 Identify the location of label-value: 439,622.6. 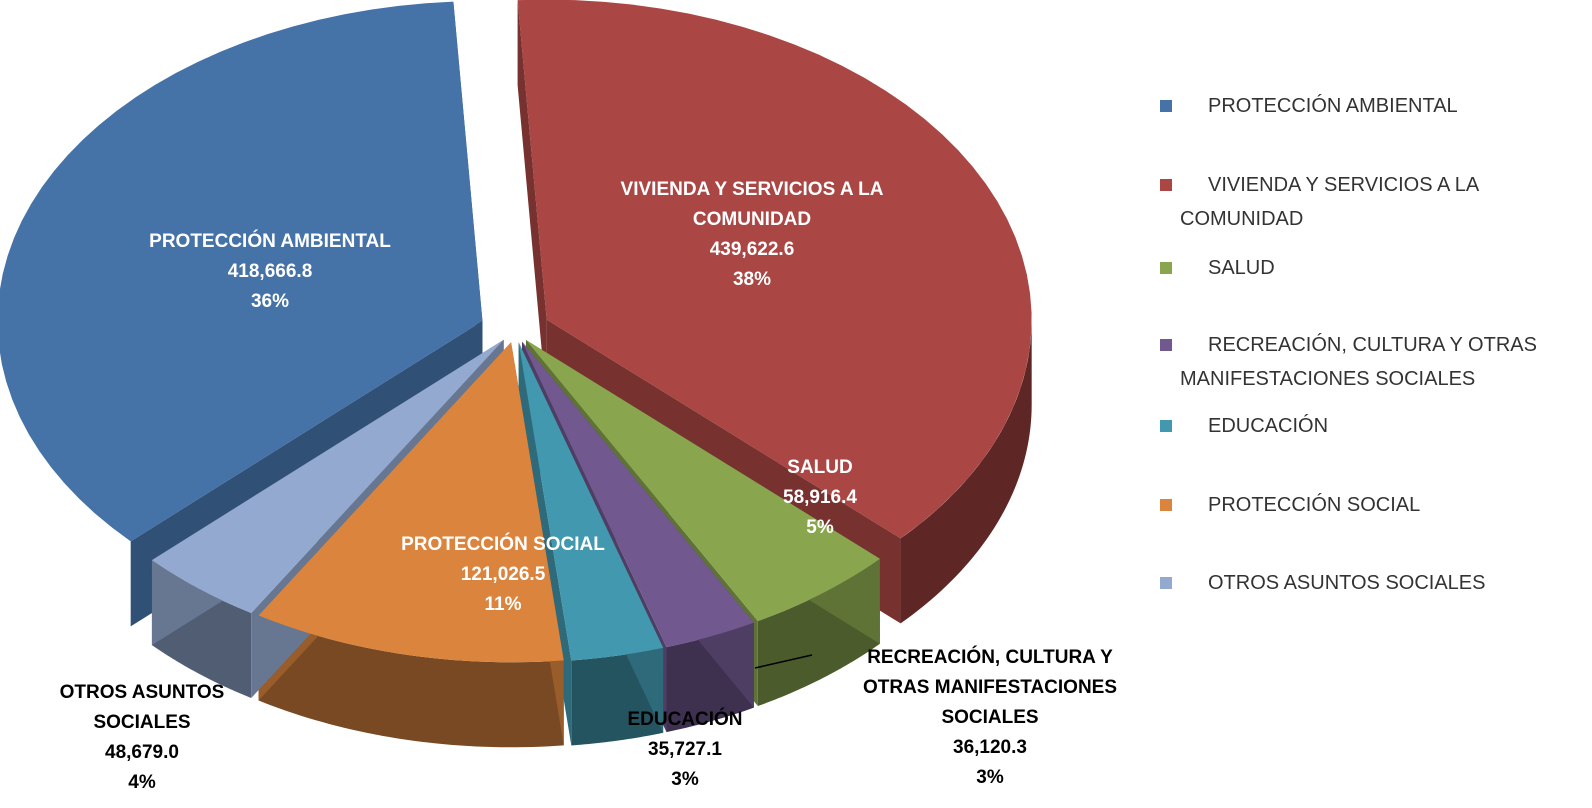
(752, 249).